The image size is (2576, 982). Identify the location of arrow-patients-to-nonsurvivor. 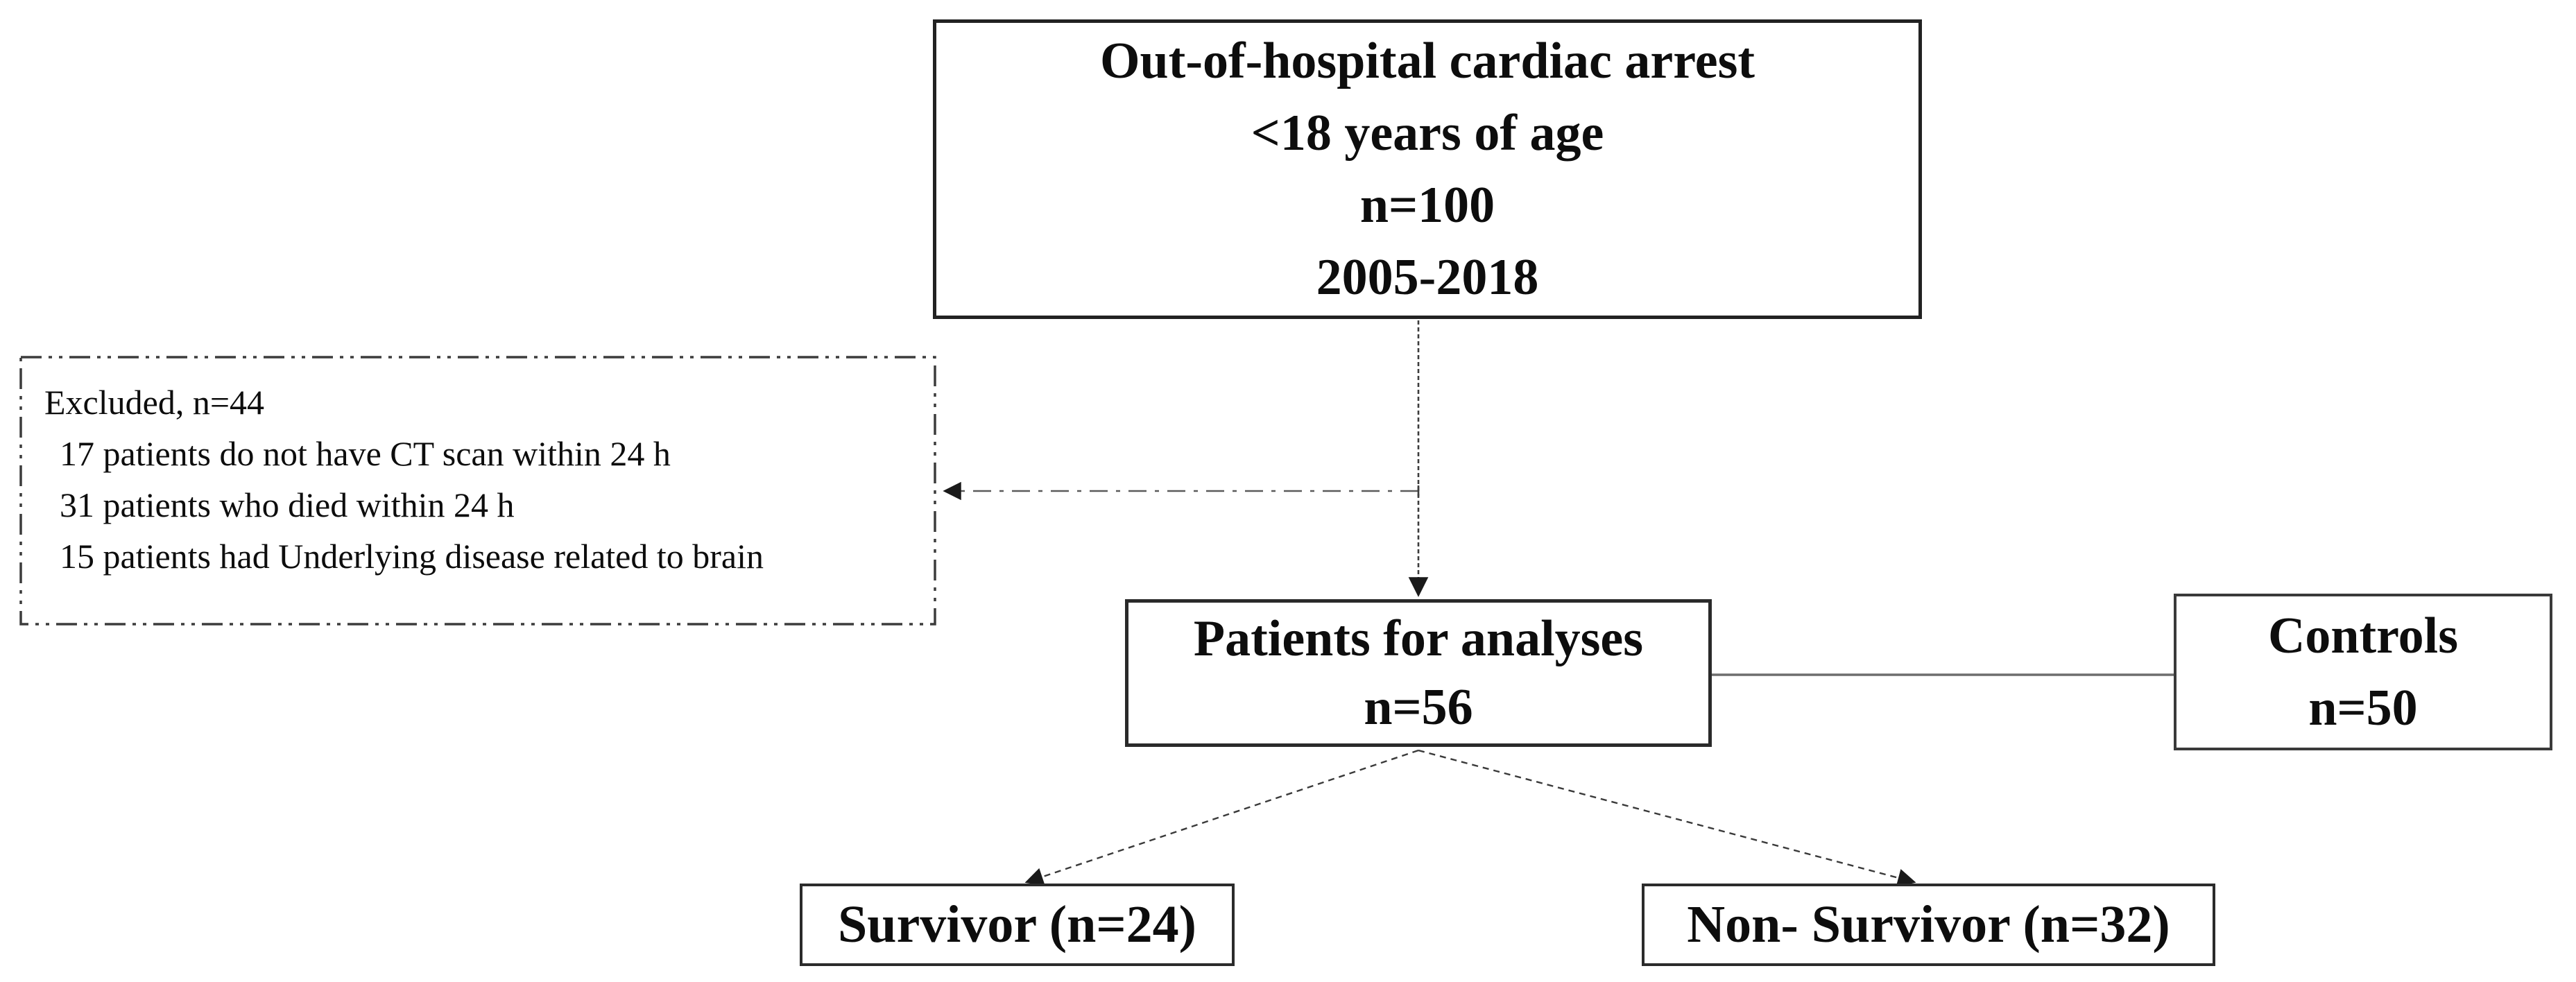
(1667, 818).